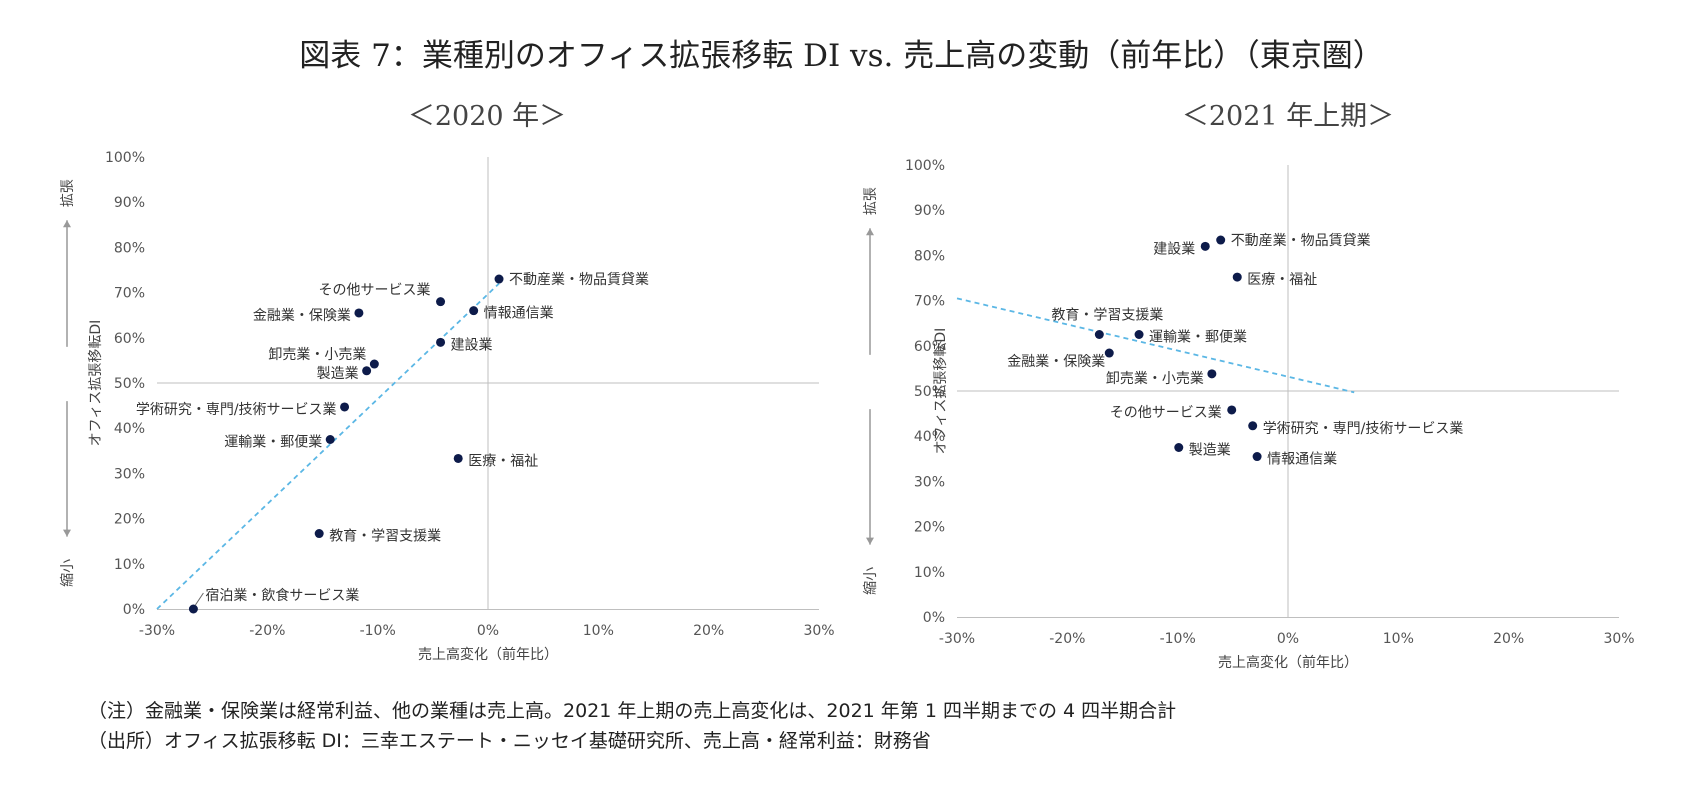  I want to click on point-label-leader, so click(199, 599).